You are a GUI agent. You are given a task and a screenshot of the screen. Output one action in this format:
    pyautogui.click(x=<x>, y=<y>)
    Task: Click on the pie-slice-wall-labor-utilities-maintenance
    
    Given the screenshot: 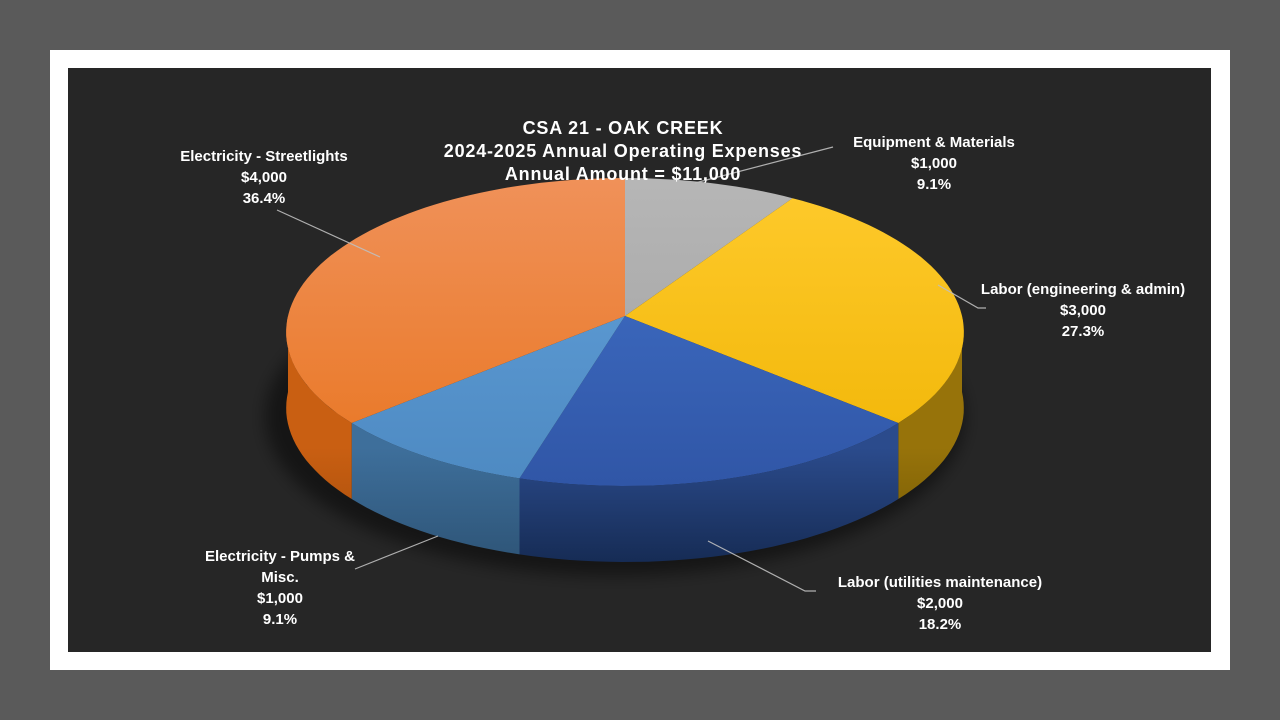 What is the action you would take?
    pyautogui.click(x=709, y=492)
    